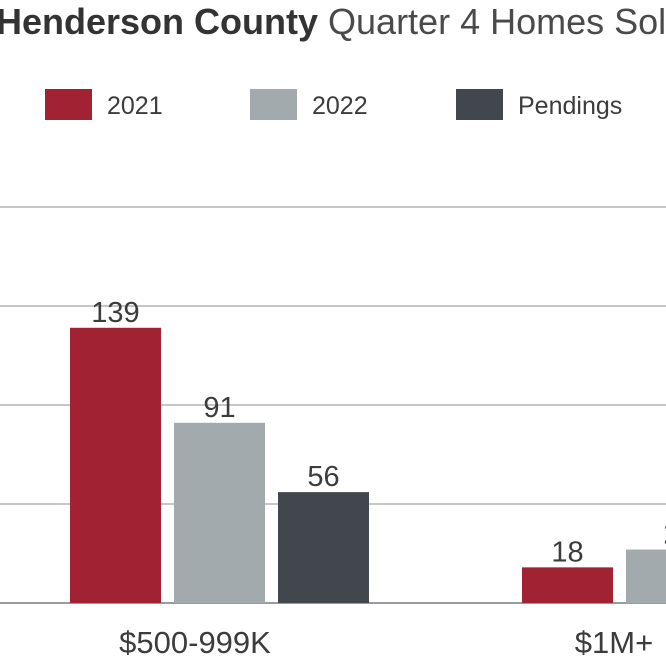 This screenshot has width=666, height=666. Describe the element at coordinates (323, 477) in the screenshot. I see `value-label-pendings-0: 56` at that location.